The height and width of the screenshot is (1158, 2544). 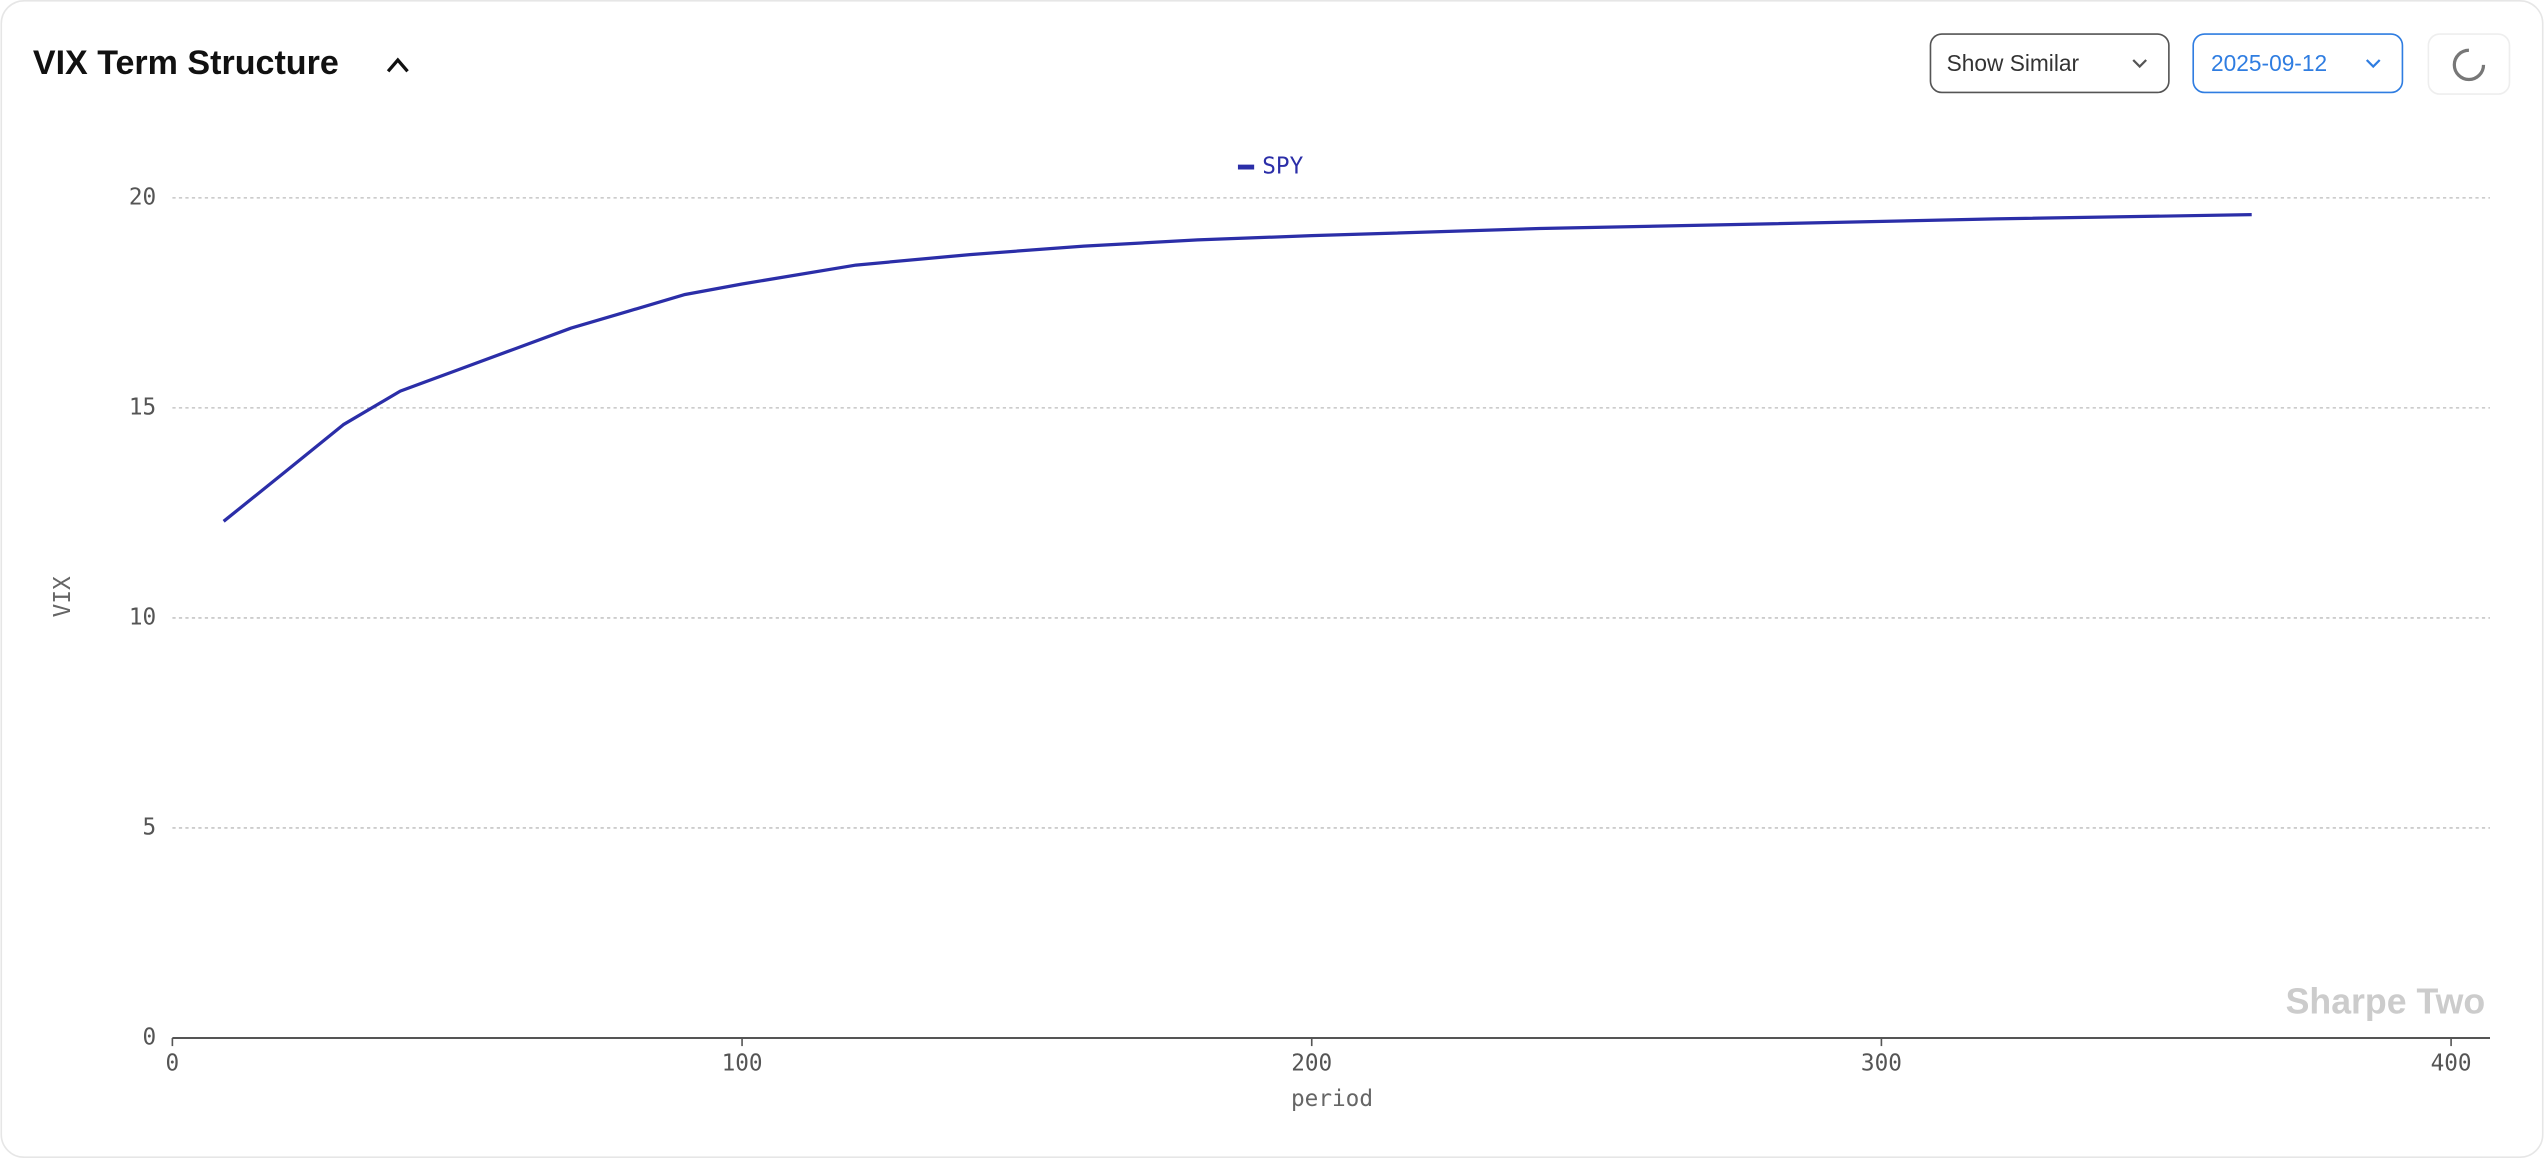 I want to click on x-tick-label: 100, so click(x=742, y=1063).